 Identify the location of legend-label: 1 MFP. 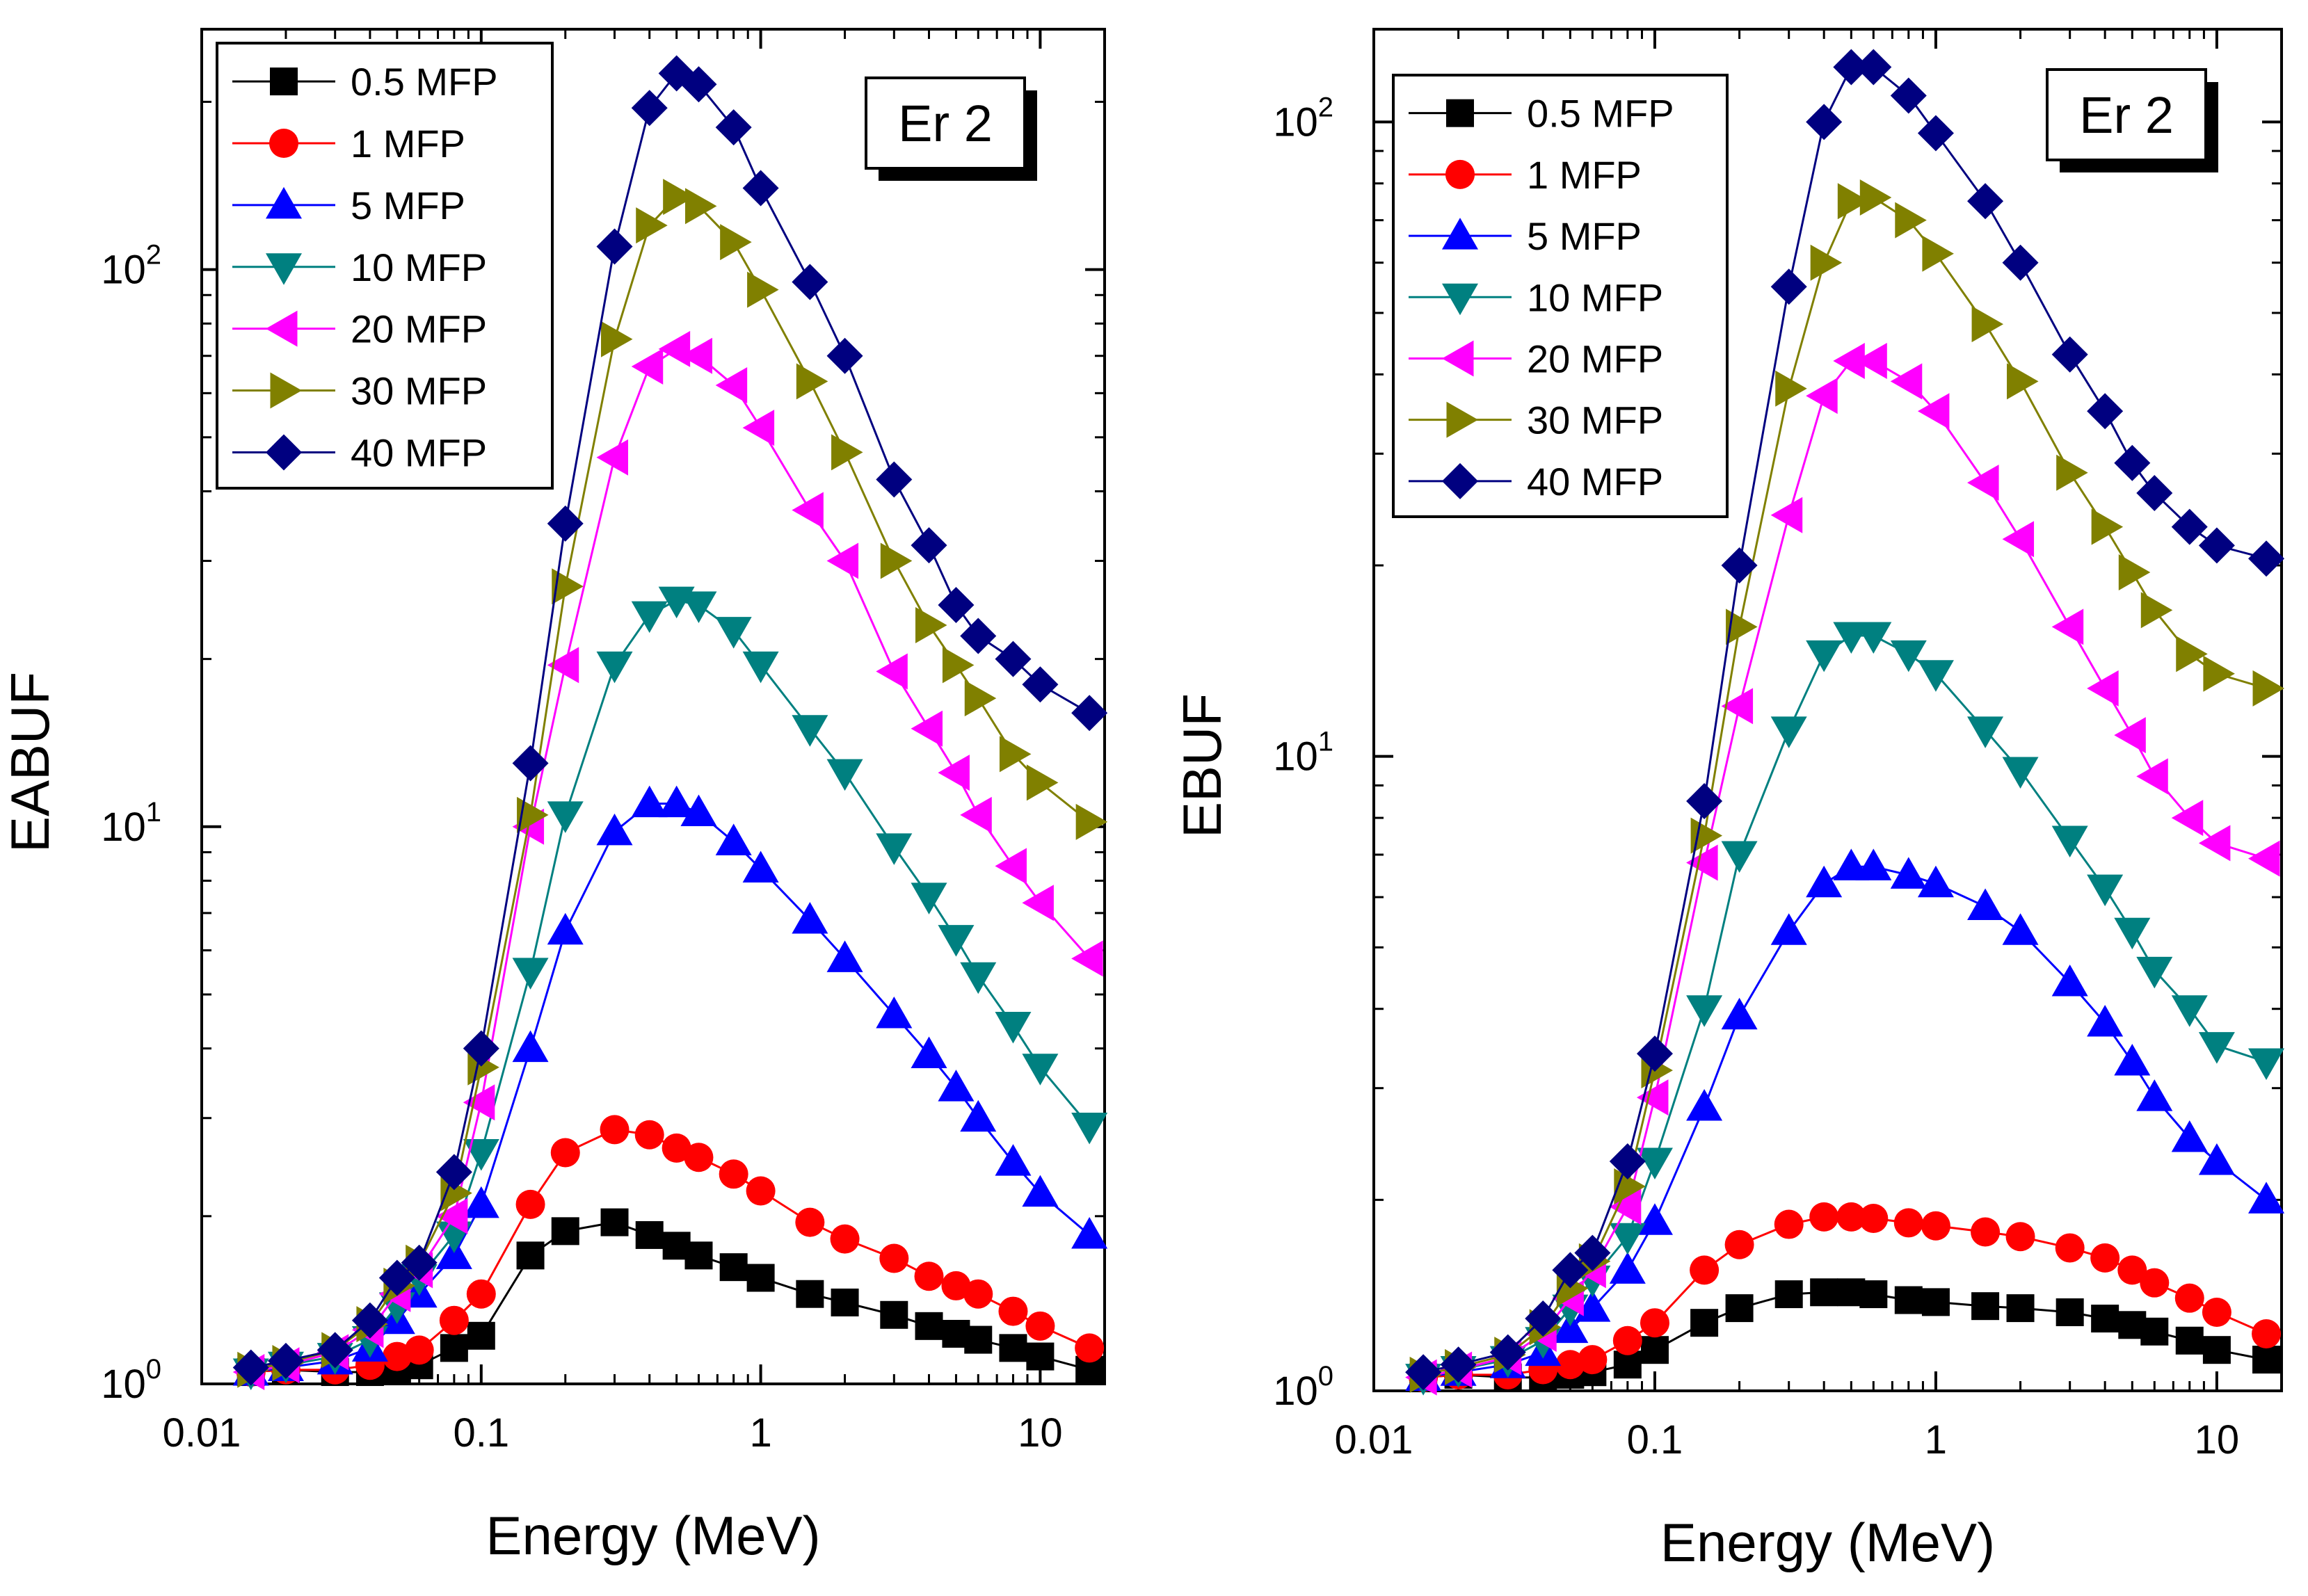
(1584, 175).